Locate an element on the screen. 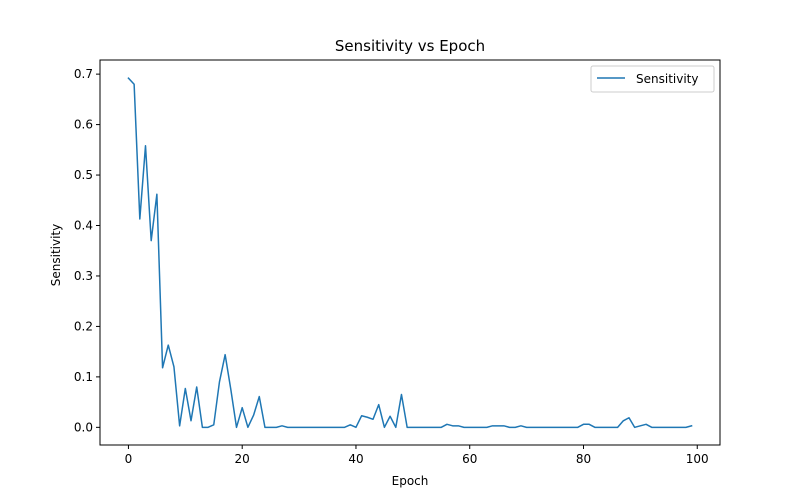  legend-box is located at coordinates (652, 79).